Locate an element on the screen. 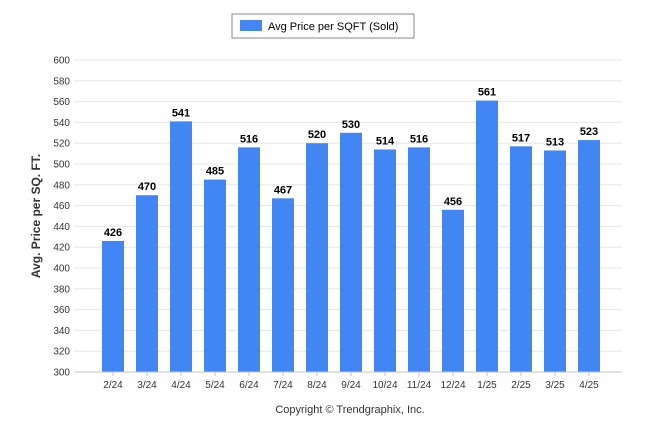 The width and height of the screenshot is (646, 434). copyright-footer: Copyright © Trendgraphix, Inc. is located at coordinates (349, 410).